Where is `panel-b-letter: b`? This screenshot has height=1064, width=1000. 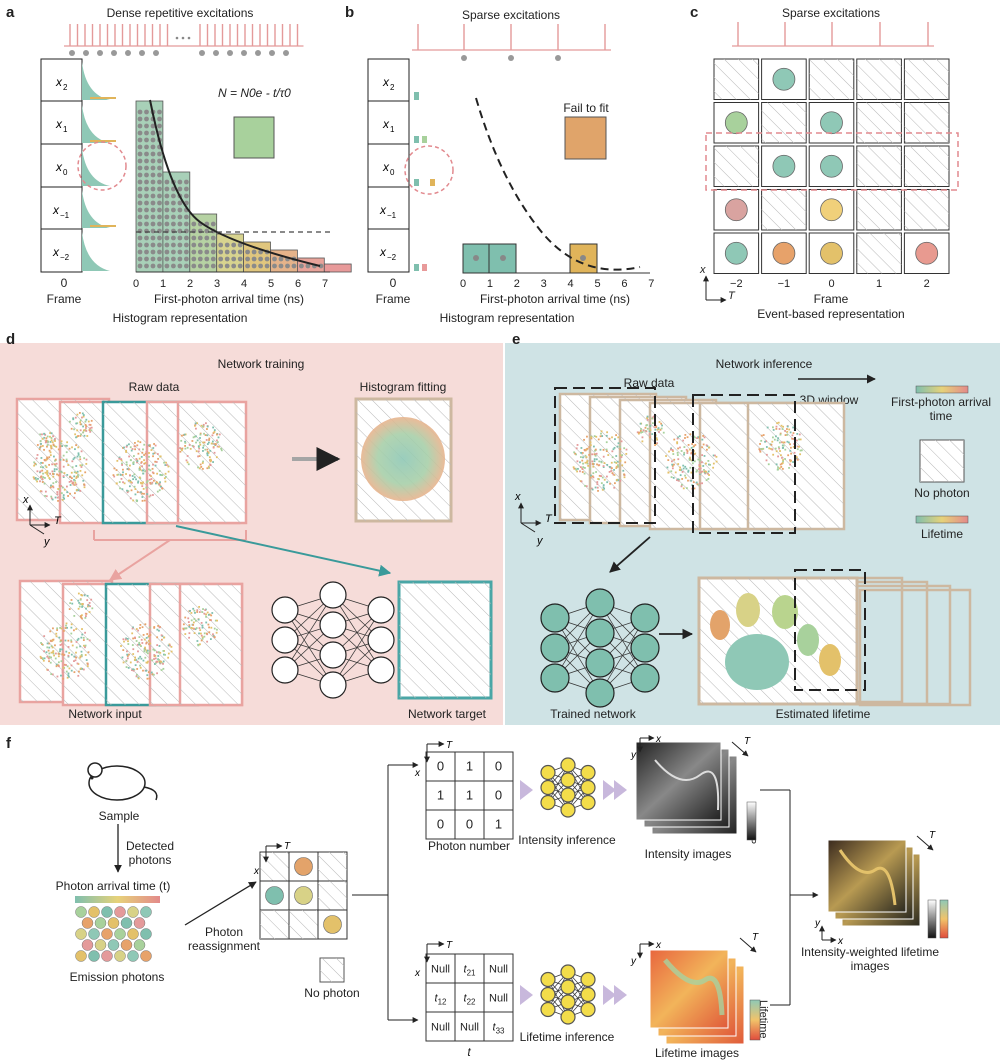
panel-b-letter: b is located at coordinates (350, 12).